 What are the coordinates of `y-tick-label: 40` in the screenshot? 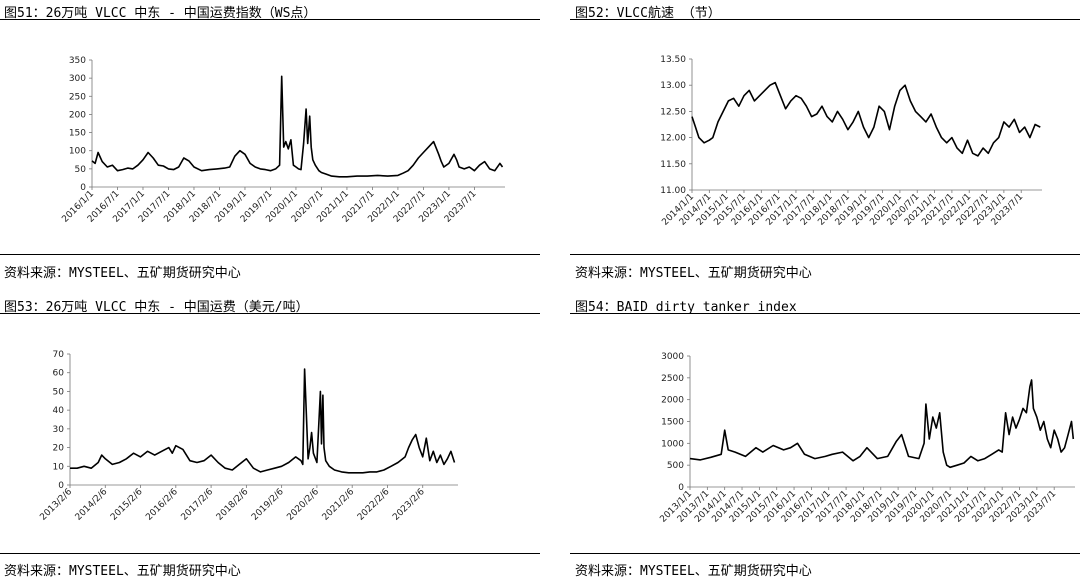 It's located at (59, 411).